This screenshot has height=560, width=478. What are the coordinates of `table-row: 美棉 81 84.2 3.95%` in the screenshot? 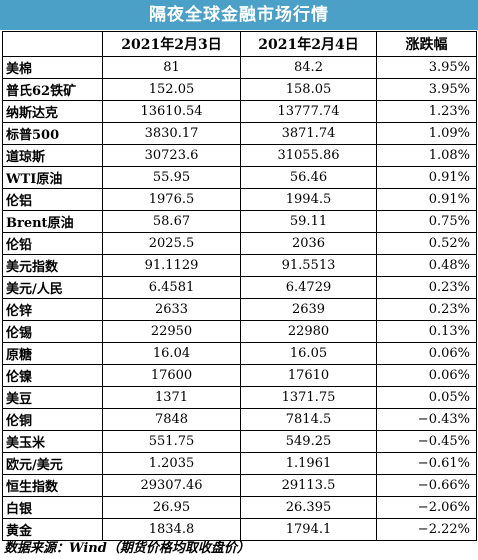 It's located at (239, 67).